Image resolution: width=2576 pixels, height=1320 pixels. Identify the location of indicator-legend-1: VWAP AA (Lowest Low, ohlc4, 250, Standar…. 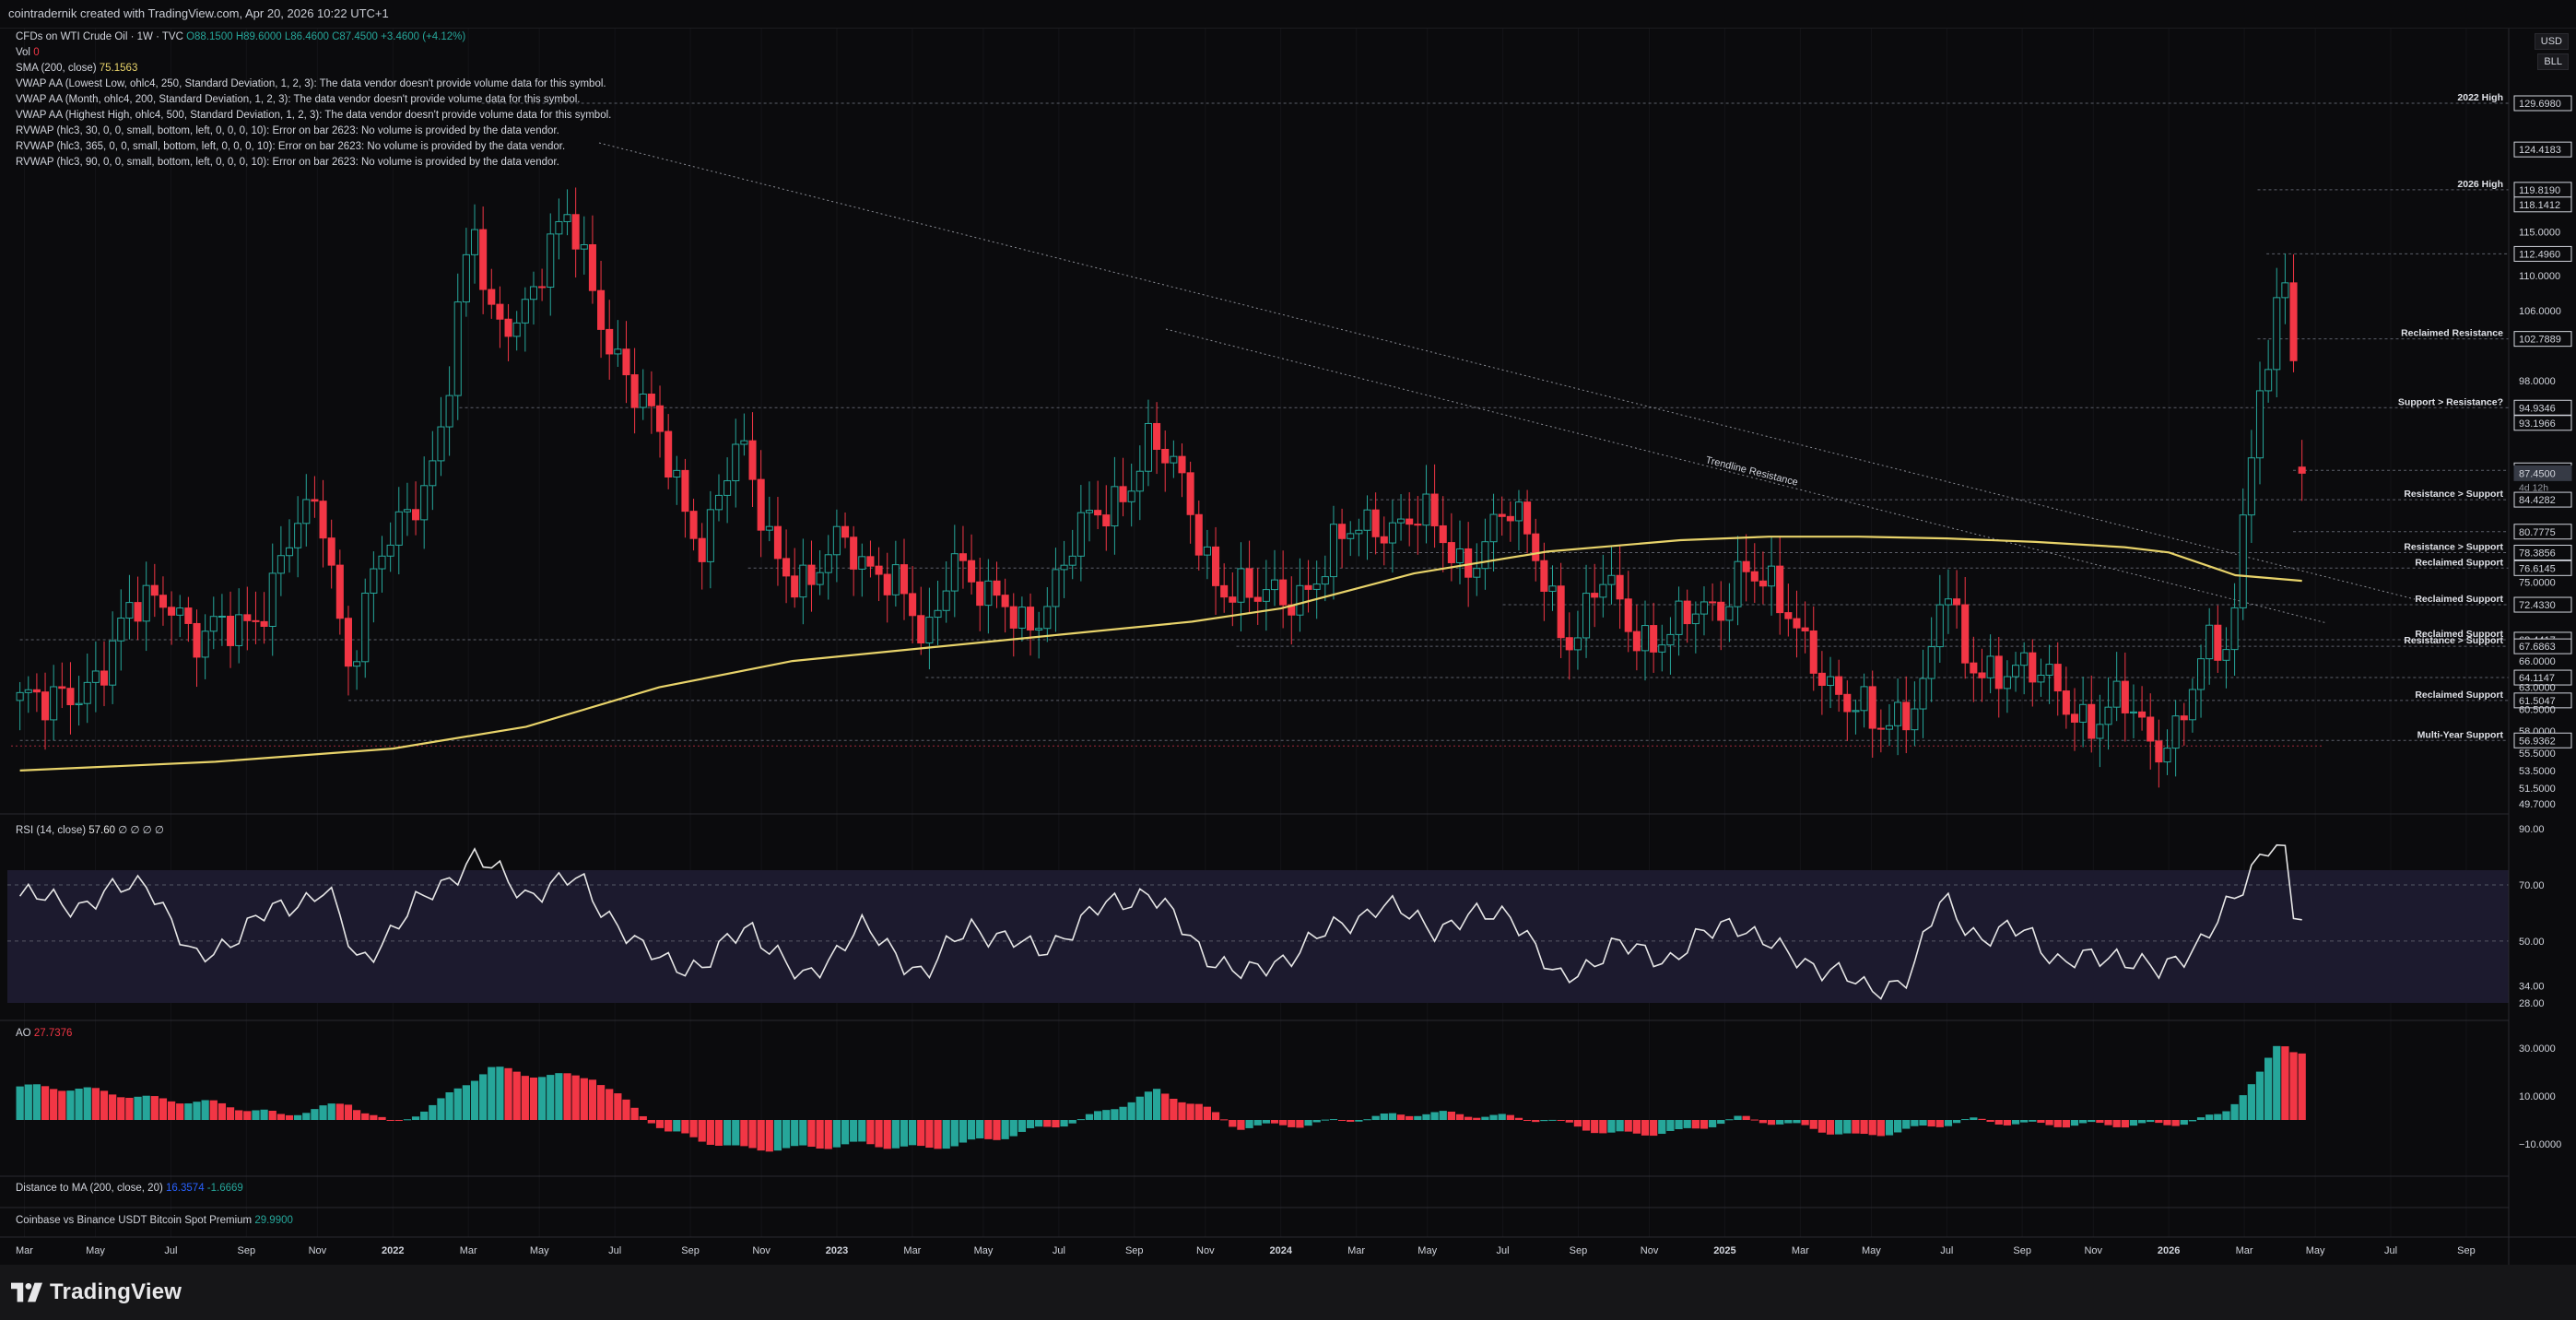
(311, 83).